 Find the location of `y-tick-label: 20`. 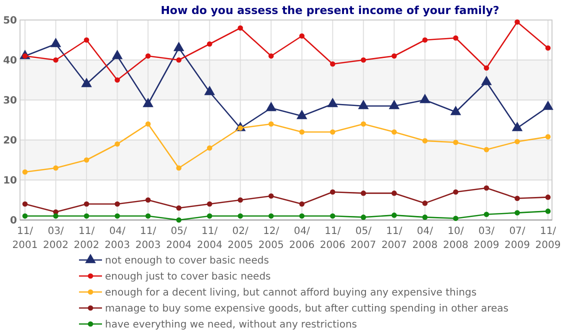

y-tick-label: 20 is located at coordinates (10, 141).